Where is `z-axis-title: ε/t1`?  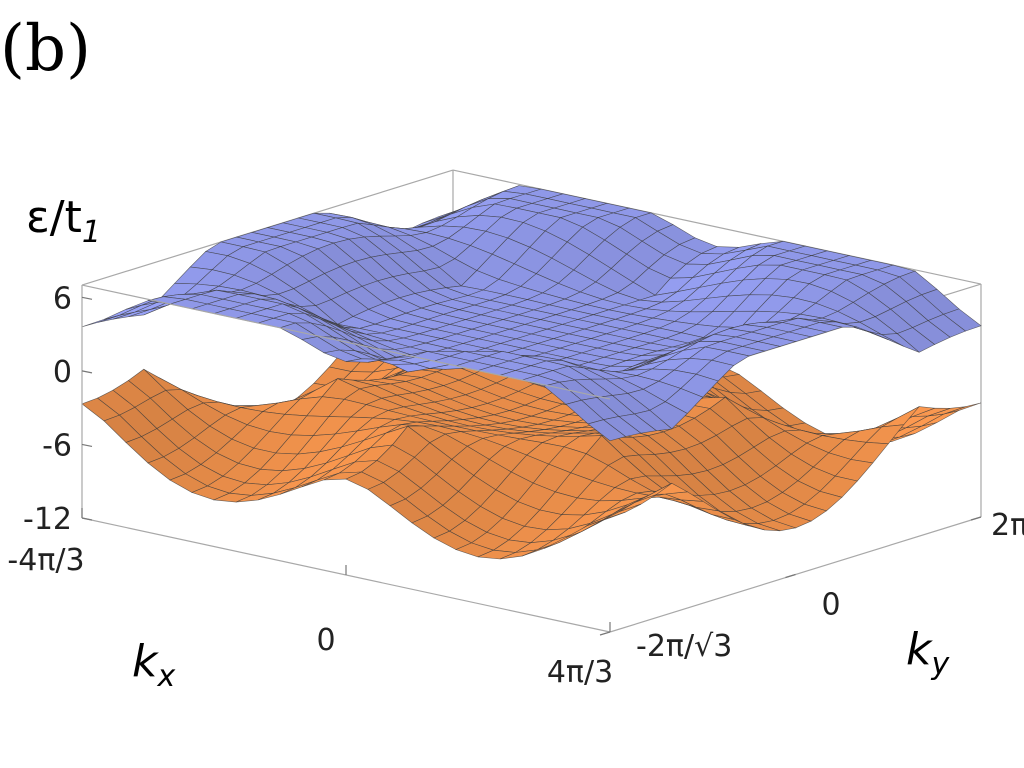
z-axis-title: ε/t1 is located at coordinates (63, 221).